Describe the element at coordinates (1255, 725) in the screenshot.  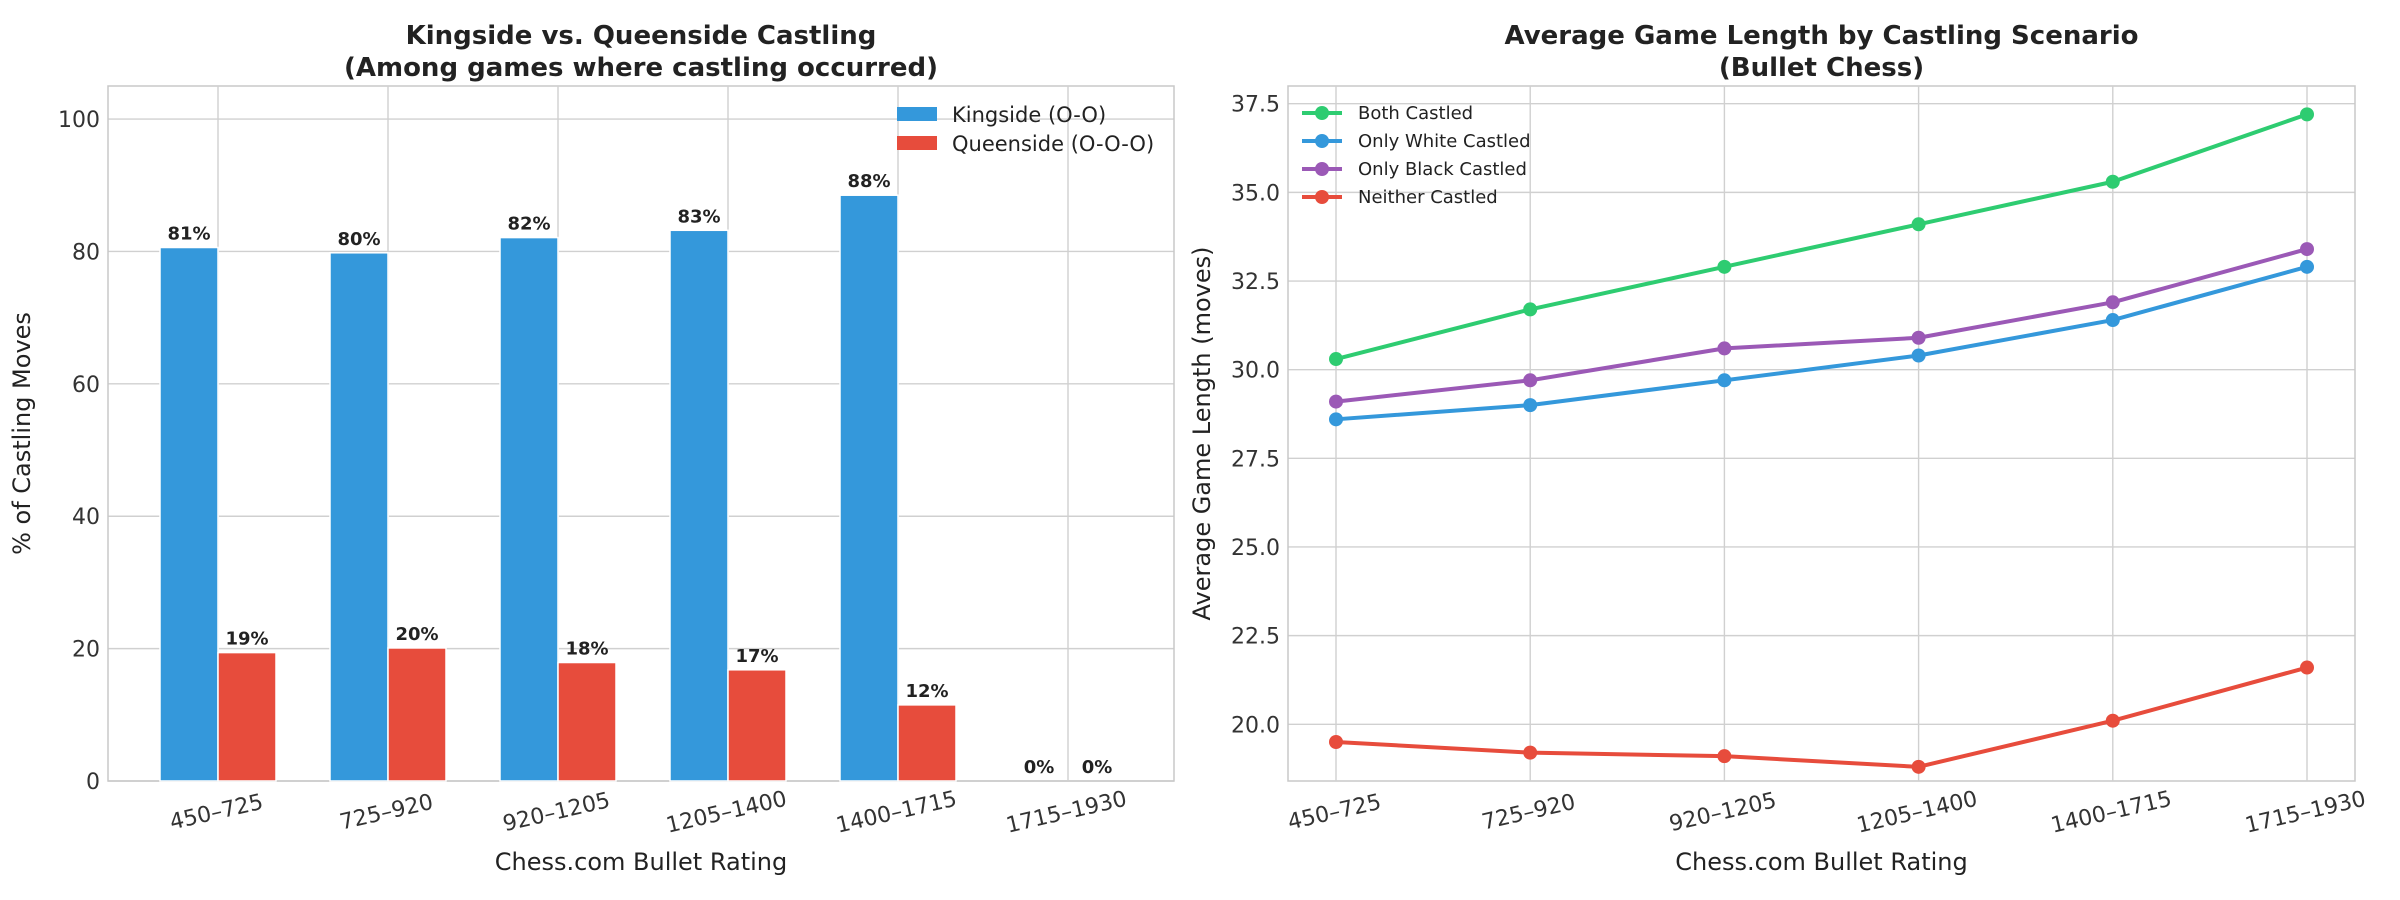
I see `line-chart-y-tick-label: 20.0` at that location.